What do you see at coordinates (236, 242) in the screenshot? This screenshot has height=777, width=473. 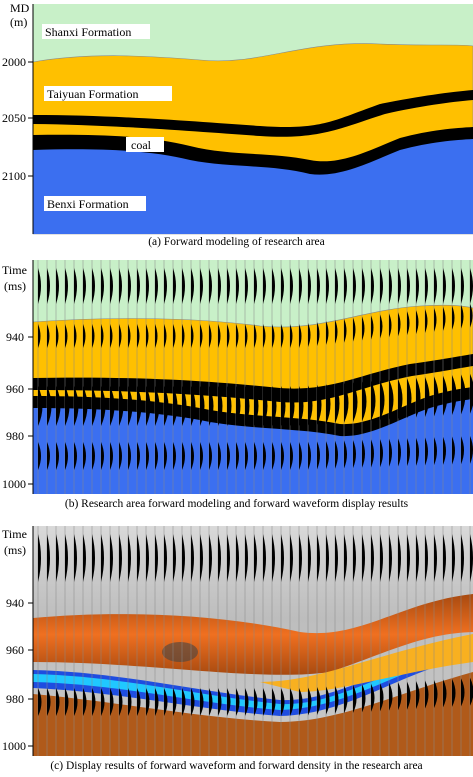 I see `panel-a-caption: (a) Forward modeling of research area` at bounding box center [236, 242].